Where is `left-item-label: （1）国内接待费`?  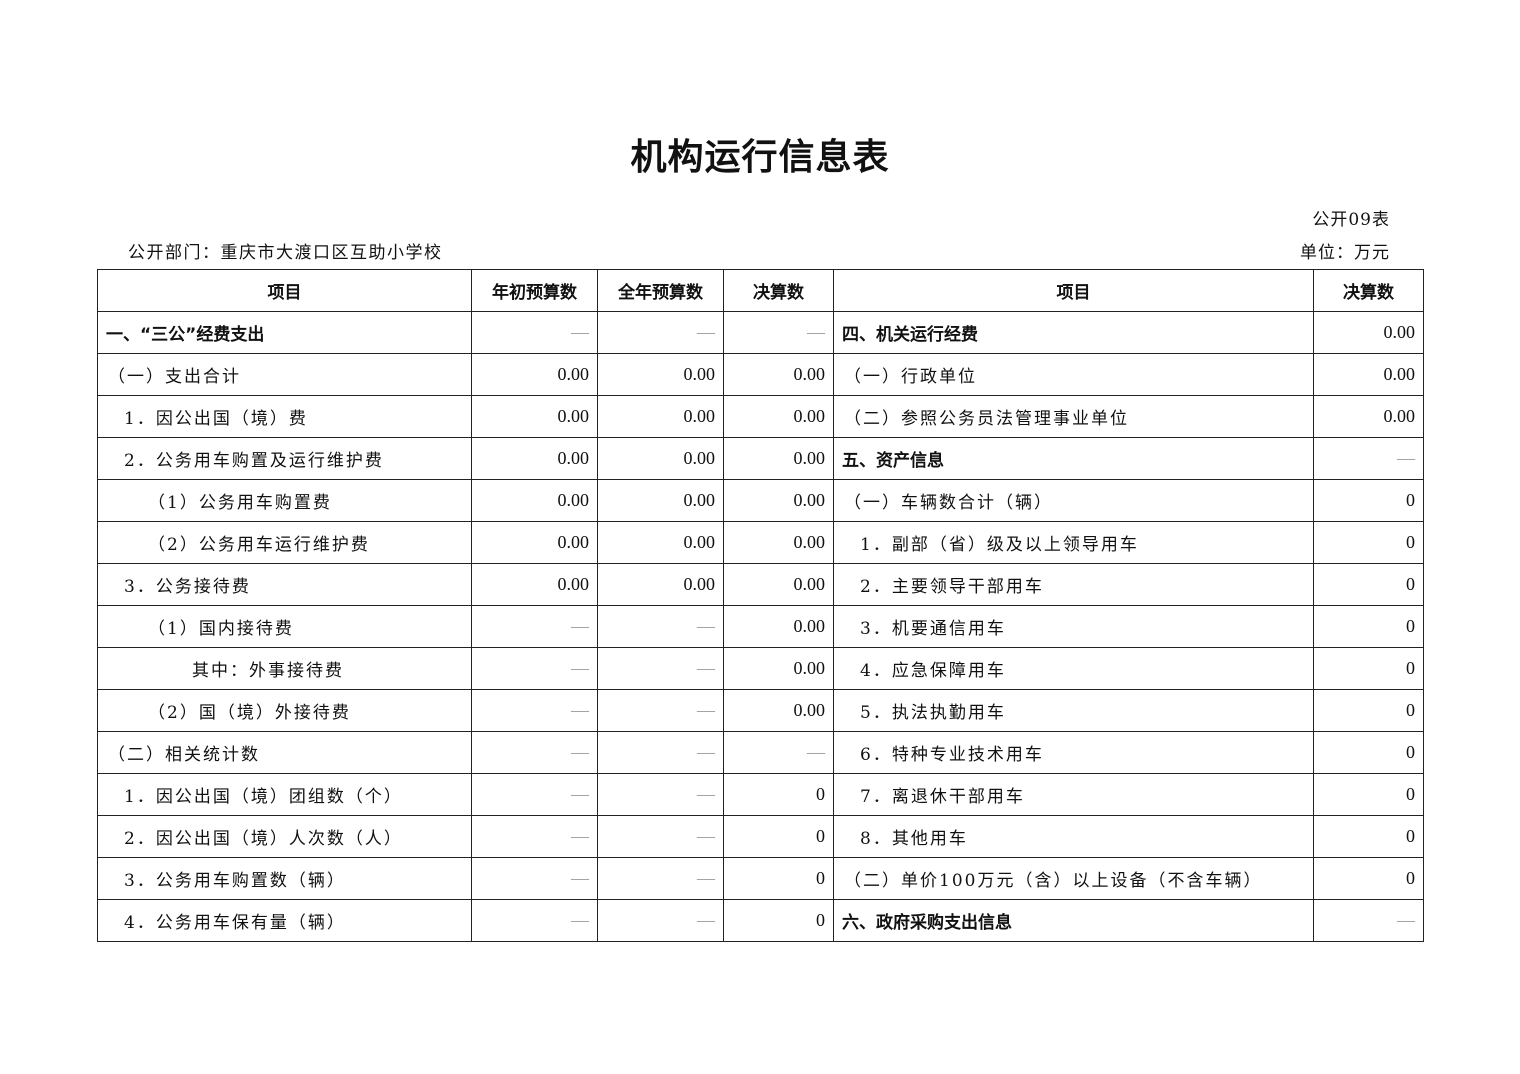
left-item-label: （1）国内接待费 is located at coordinates (284, 626).